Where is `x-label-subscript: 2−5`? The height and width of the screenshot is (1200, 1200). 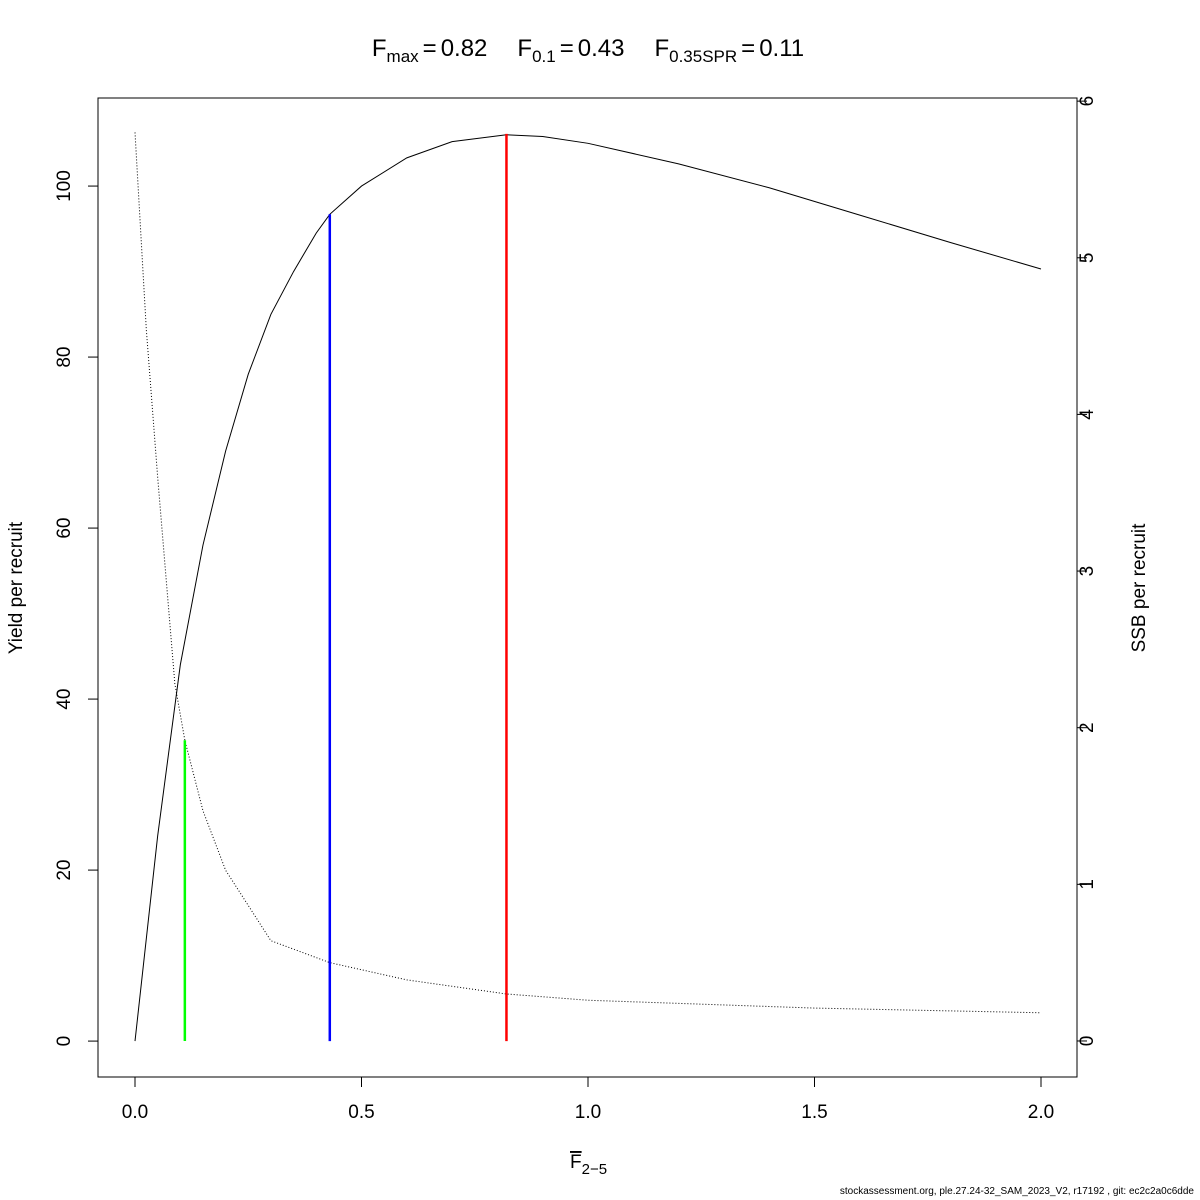
x-label-subscript: 2−5 is located at coordinates (594, 1169).